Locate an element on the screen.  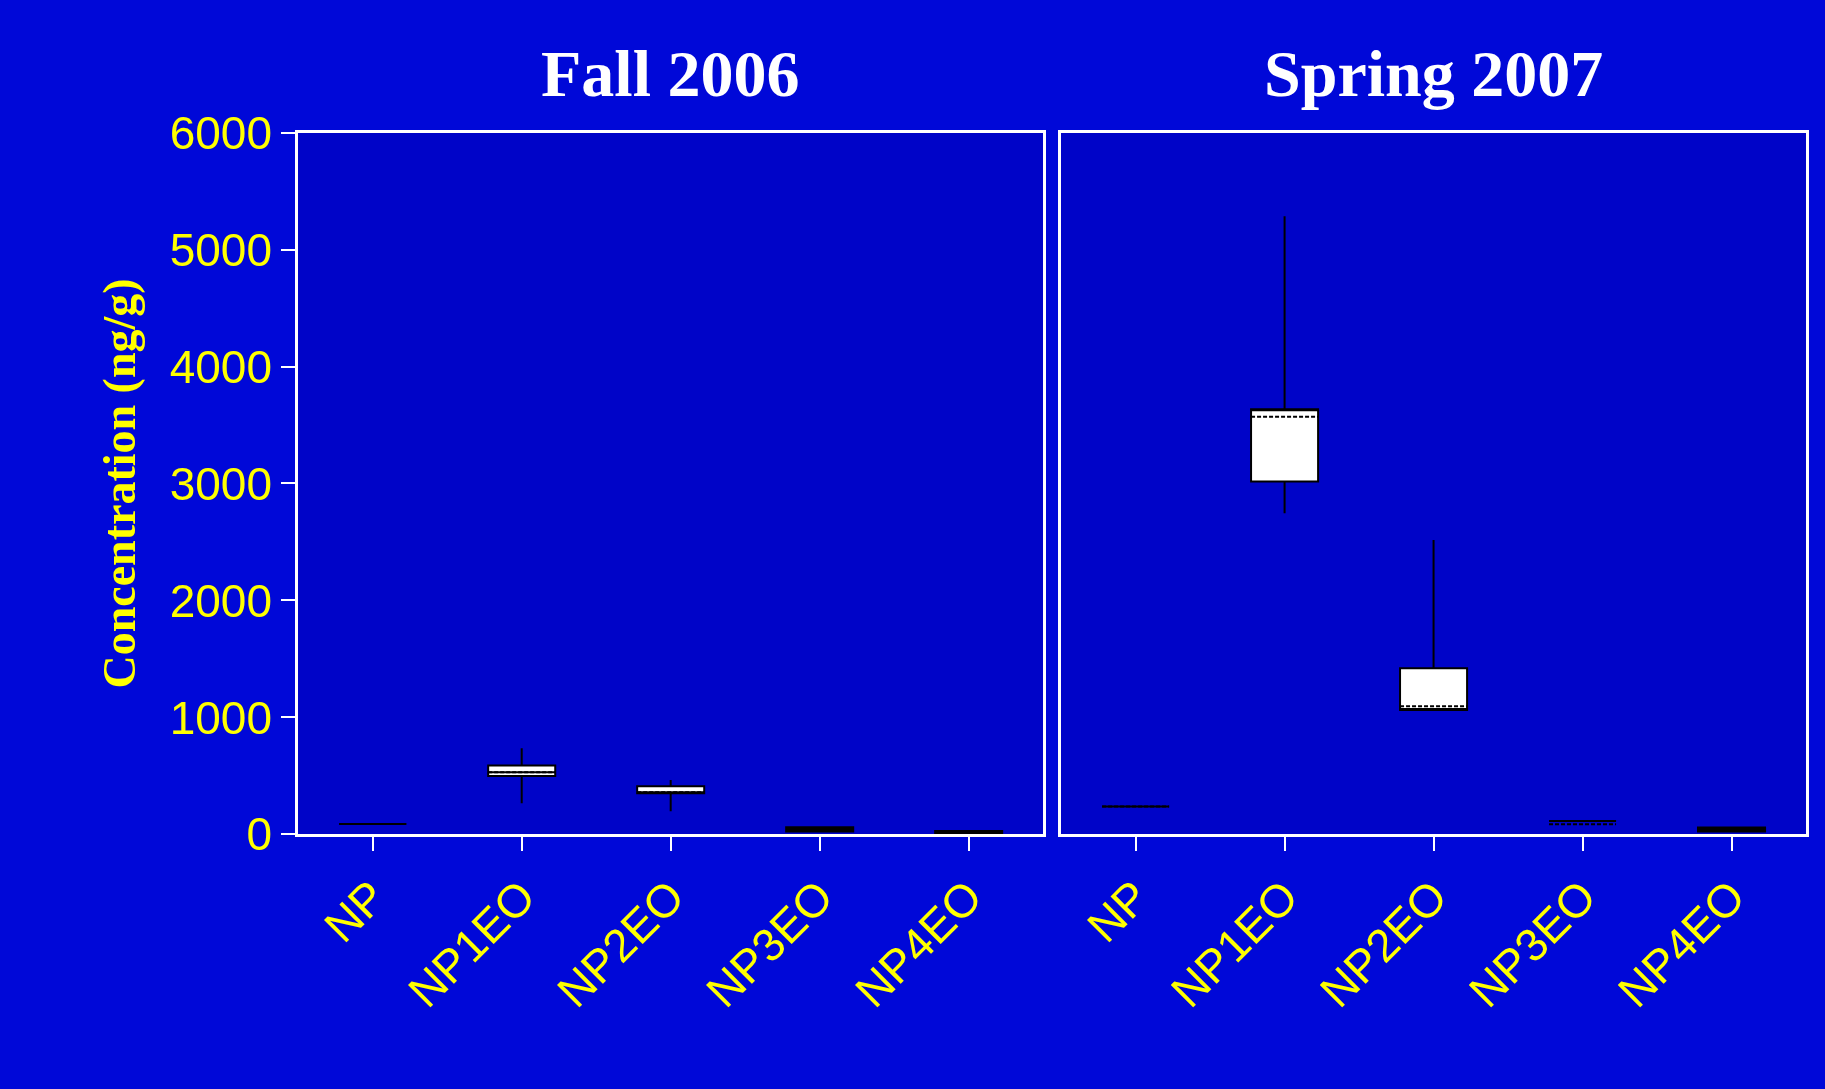
y-tick-label: 0 is located at coordinates (259, 834).